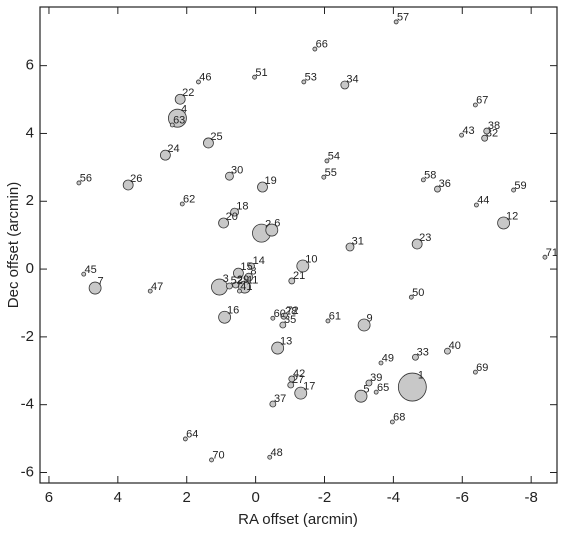 This screenshot has width=570, height=539. What do you see at coordinates (226, 279) in the screenshot?
I see `point-label: 3` at bounding box center [226, 279].